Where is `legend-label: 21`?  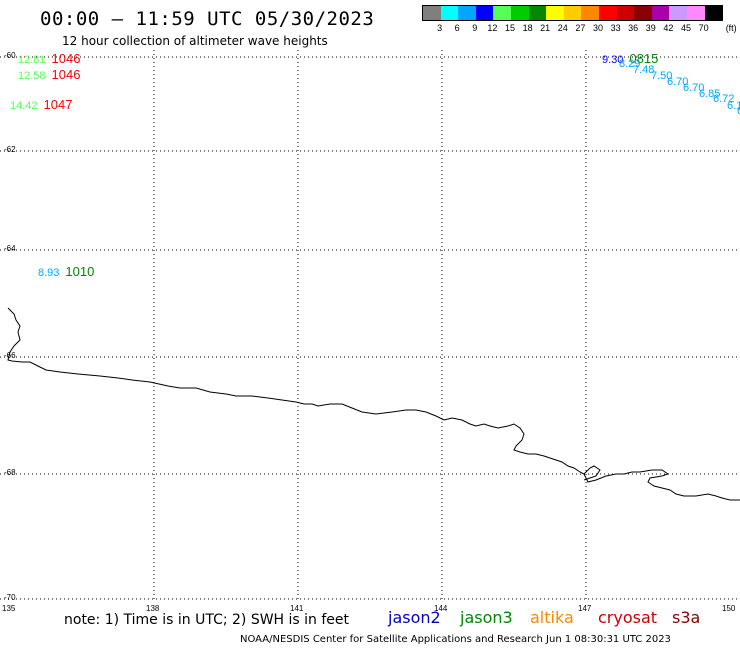 legend-label: 21 is located at coordinates (545, 28).